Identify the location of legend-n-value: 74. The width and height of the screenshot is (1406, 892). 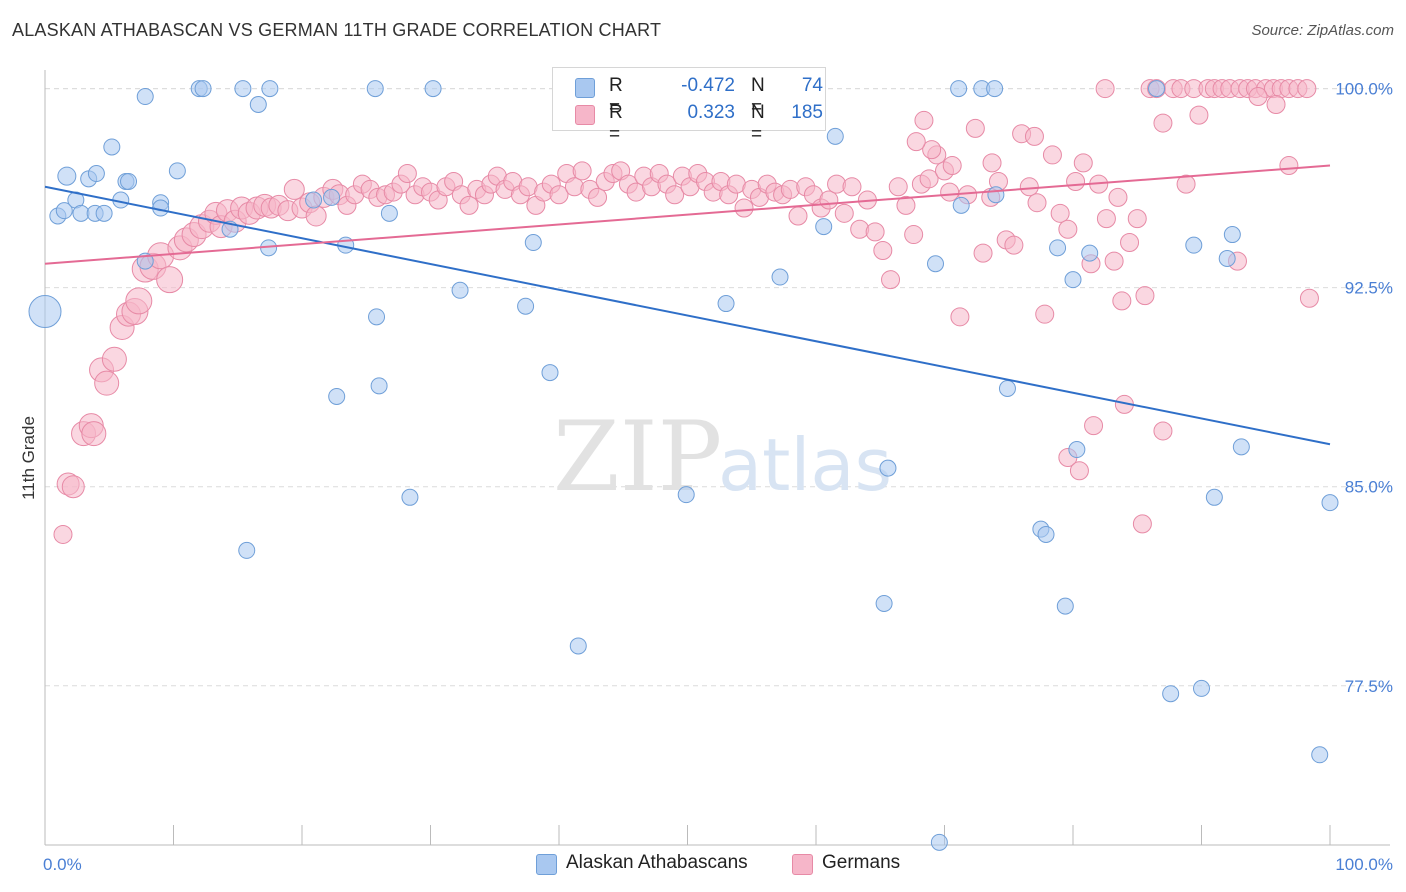
(812, 85).